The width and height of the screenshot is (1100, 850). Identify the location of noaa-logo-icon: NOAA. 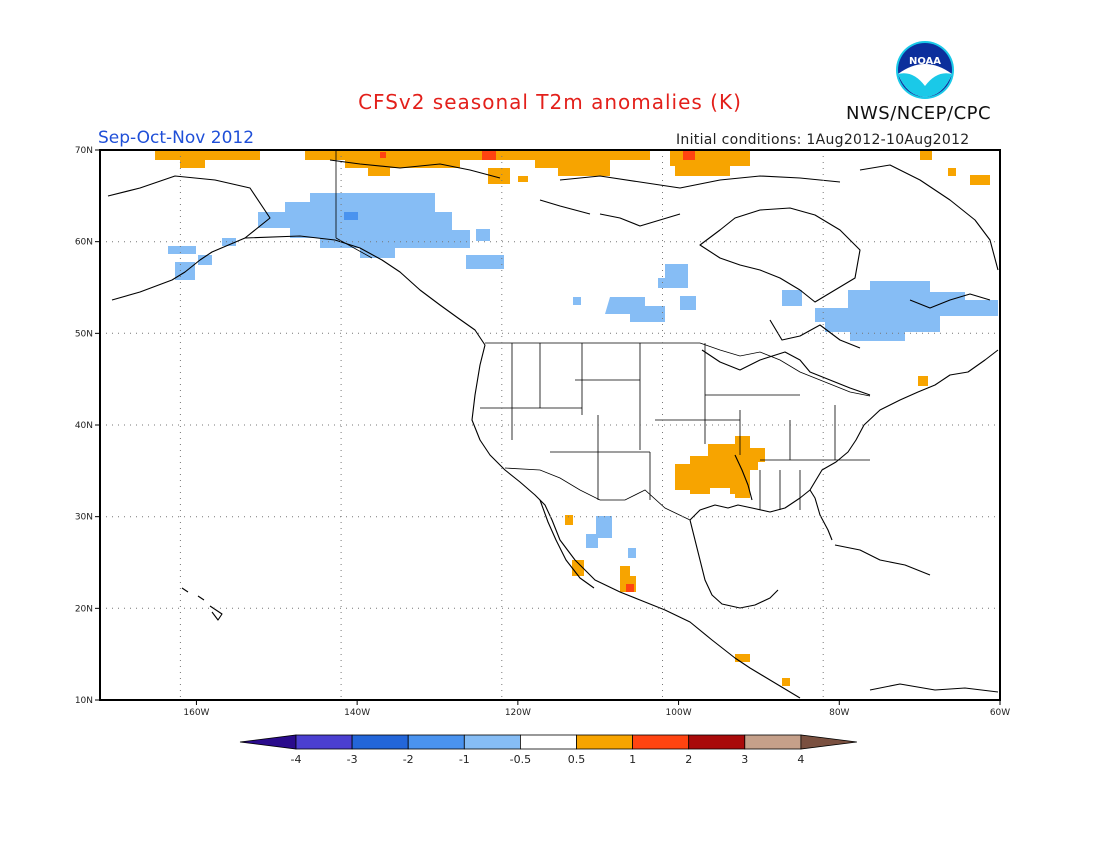
(925, 70).